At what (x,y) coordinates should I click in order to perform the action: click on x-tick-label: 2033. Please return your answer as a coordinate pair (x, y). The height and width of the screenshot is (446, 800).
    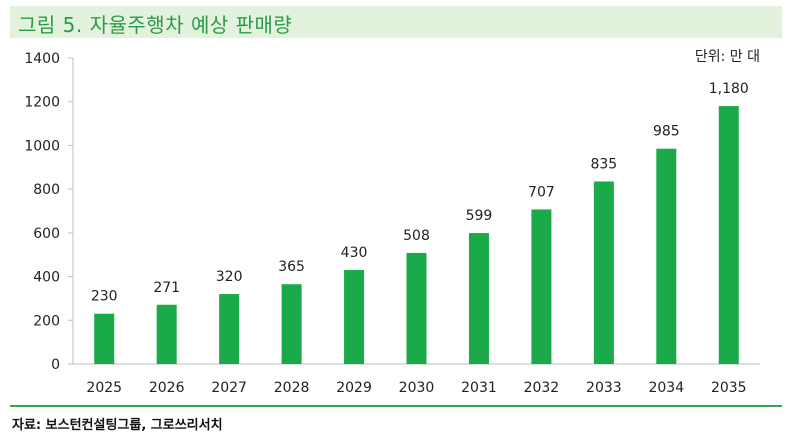
    Looking at the image, I should click on (604, 388).